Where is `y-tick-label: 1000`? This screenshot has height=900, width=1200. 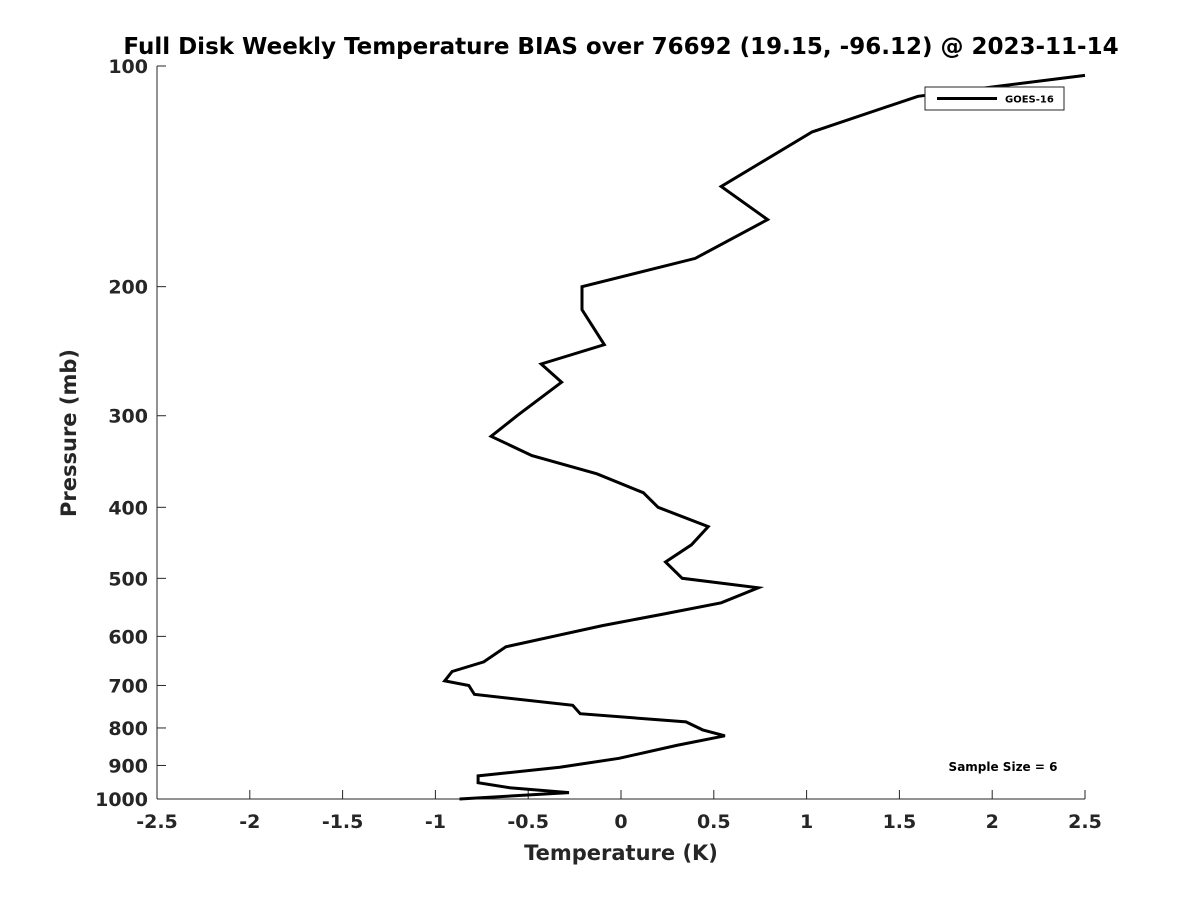
y-tick-label: 1000 is located at coordinates (121, 800).